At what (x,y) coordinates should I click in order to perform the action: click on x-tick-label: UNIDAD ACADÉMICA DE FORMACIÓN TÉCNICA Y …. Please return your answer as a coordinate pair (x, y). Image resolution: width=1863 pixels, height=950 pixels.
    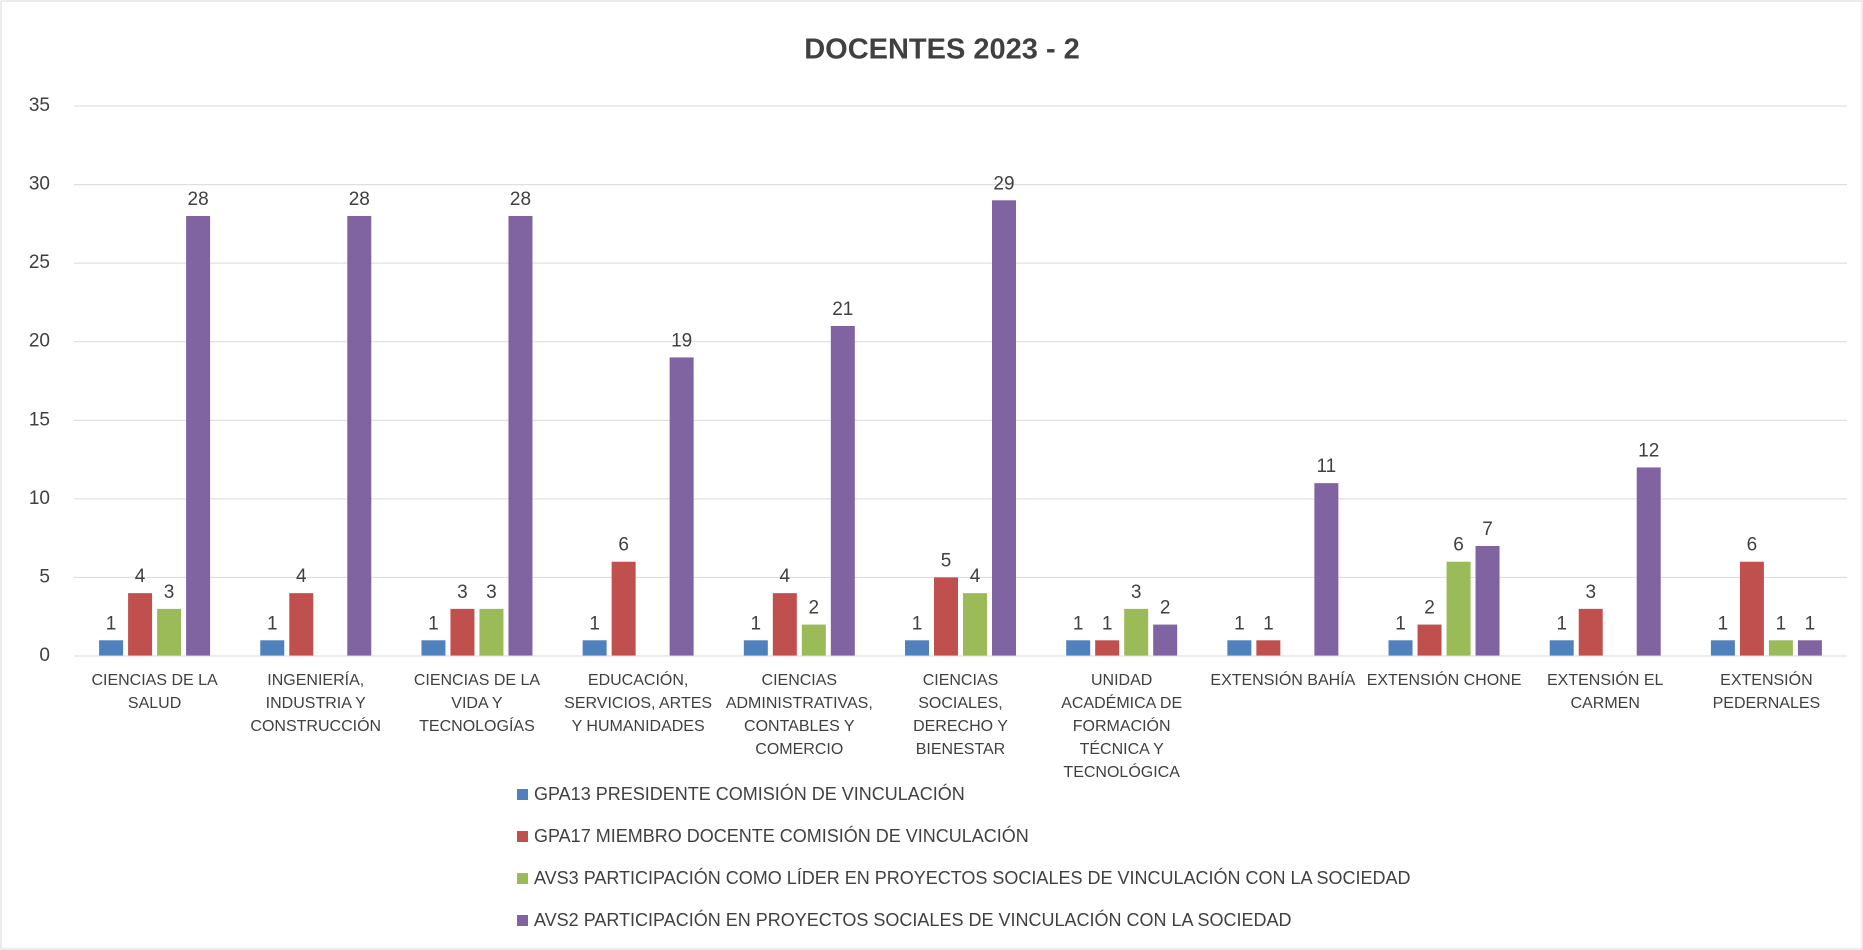
    Looking at the image, I should click on (1122, 726).